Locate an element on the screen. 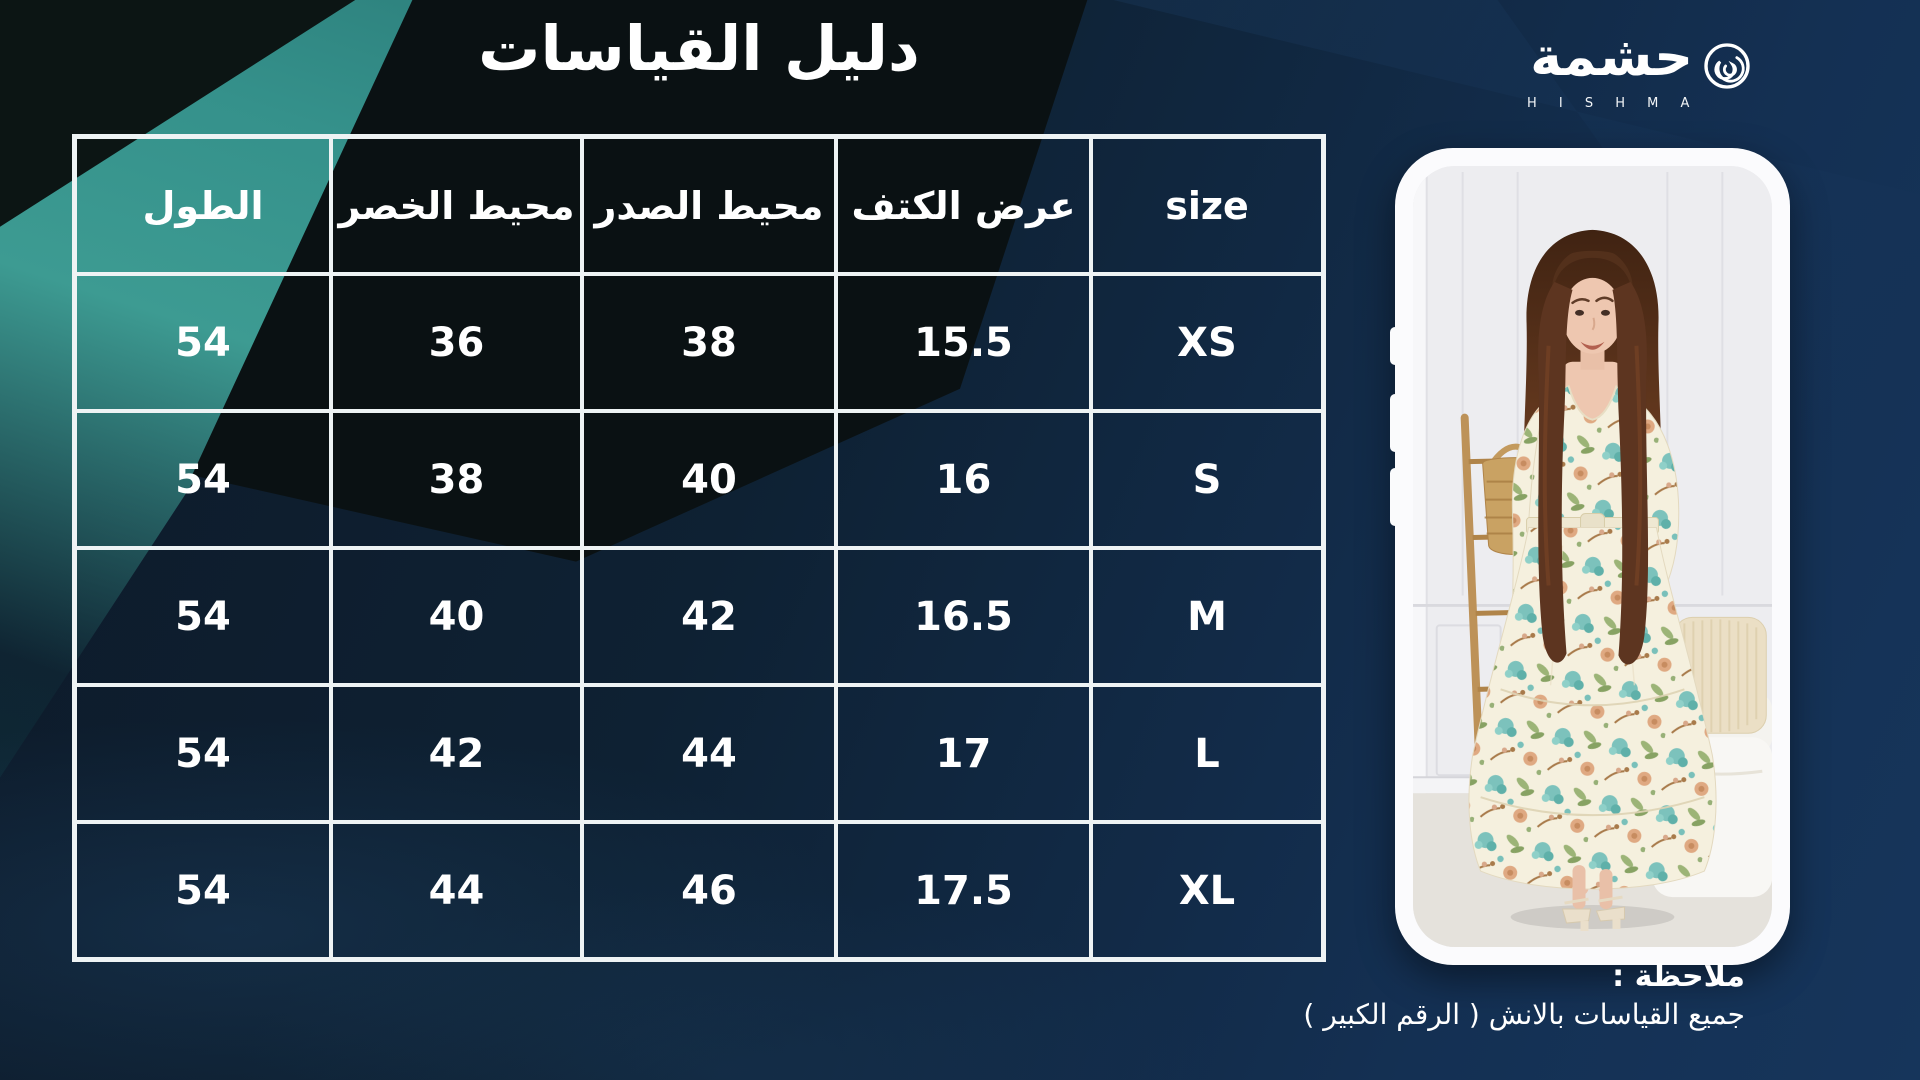 This screenshot has width=1920, height=1080. phone-screen-photo is located at coordinates (1592, 556).